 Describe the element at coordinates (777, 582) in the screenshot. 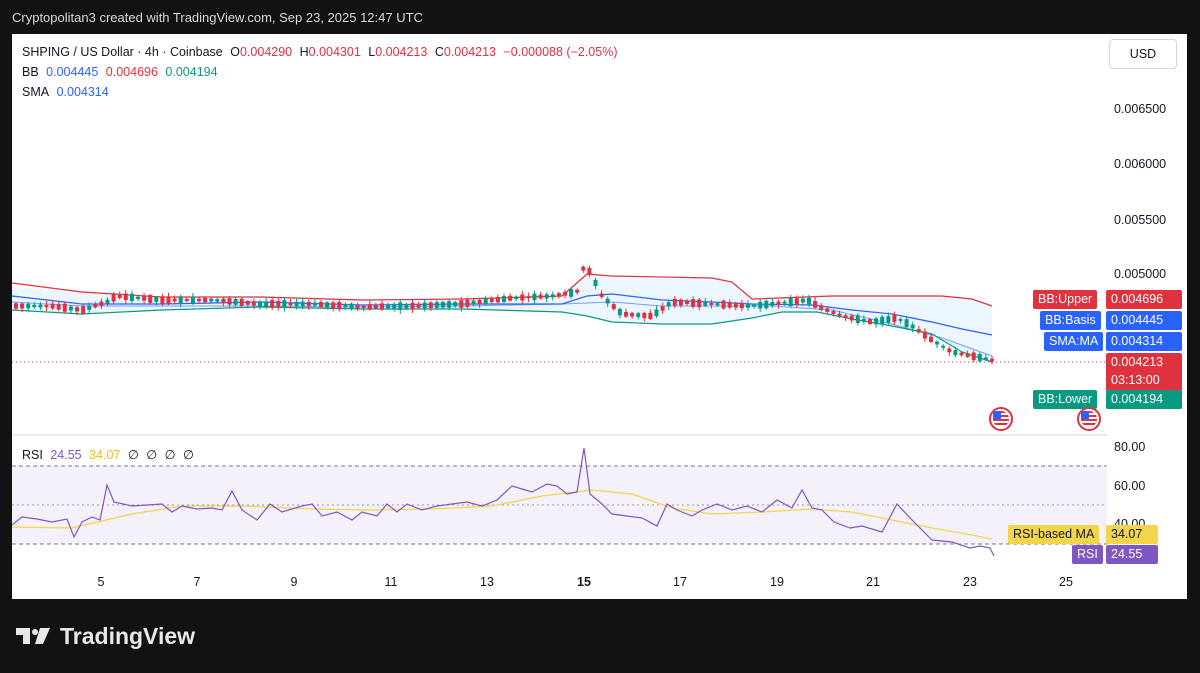

I see `time-axis-label: 19` at that location.